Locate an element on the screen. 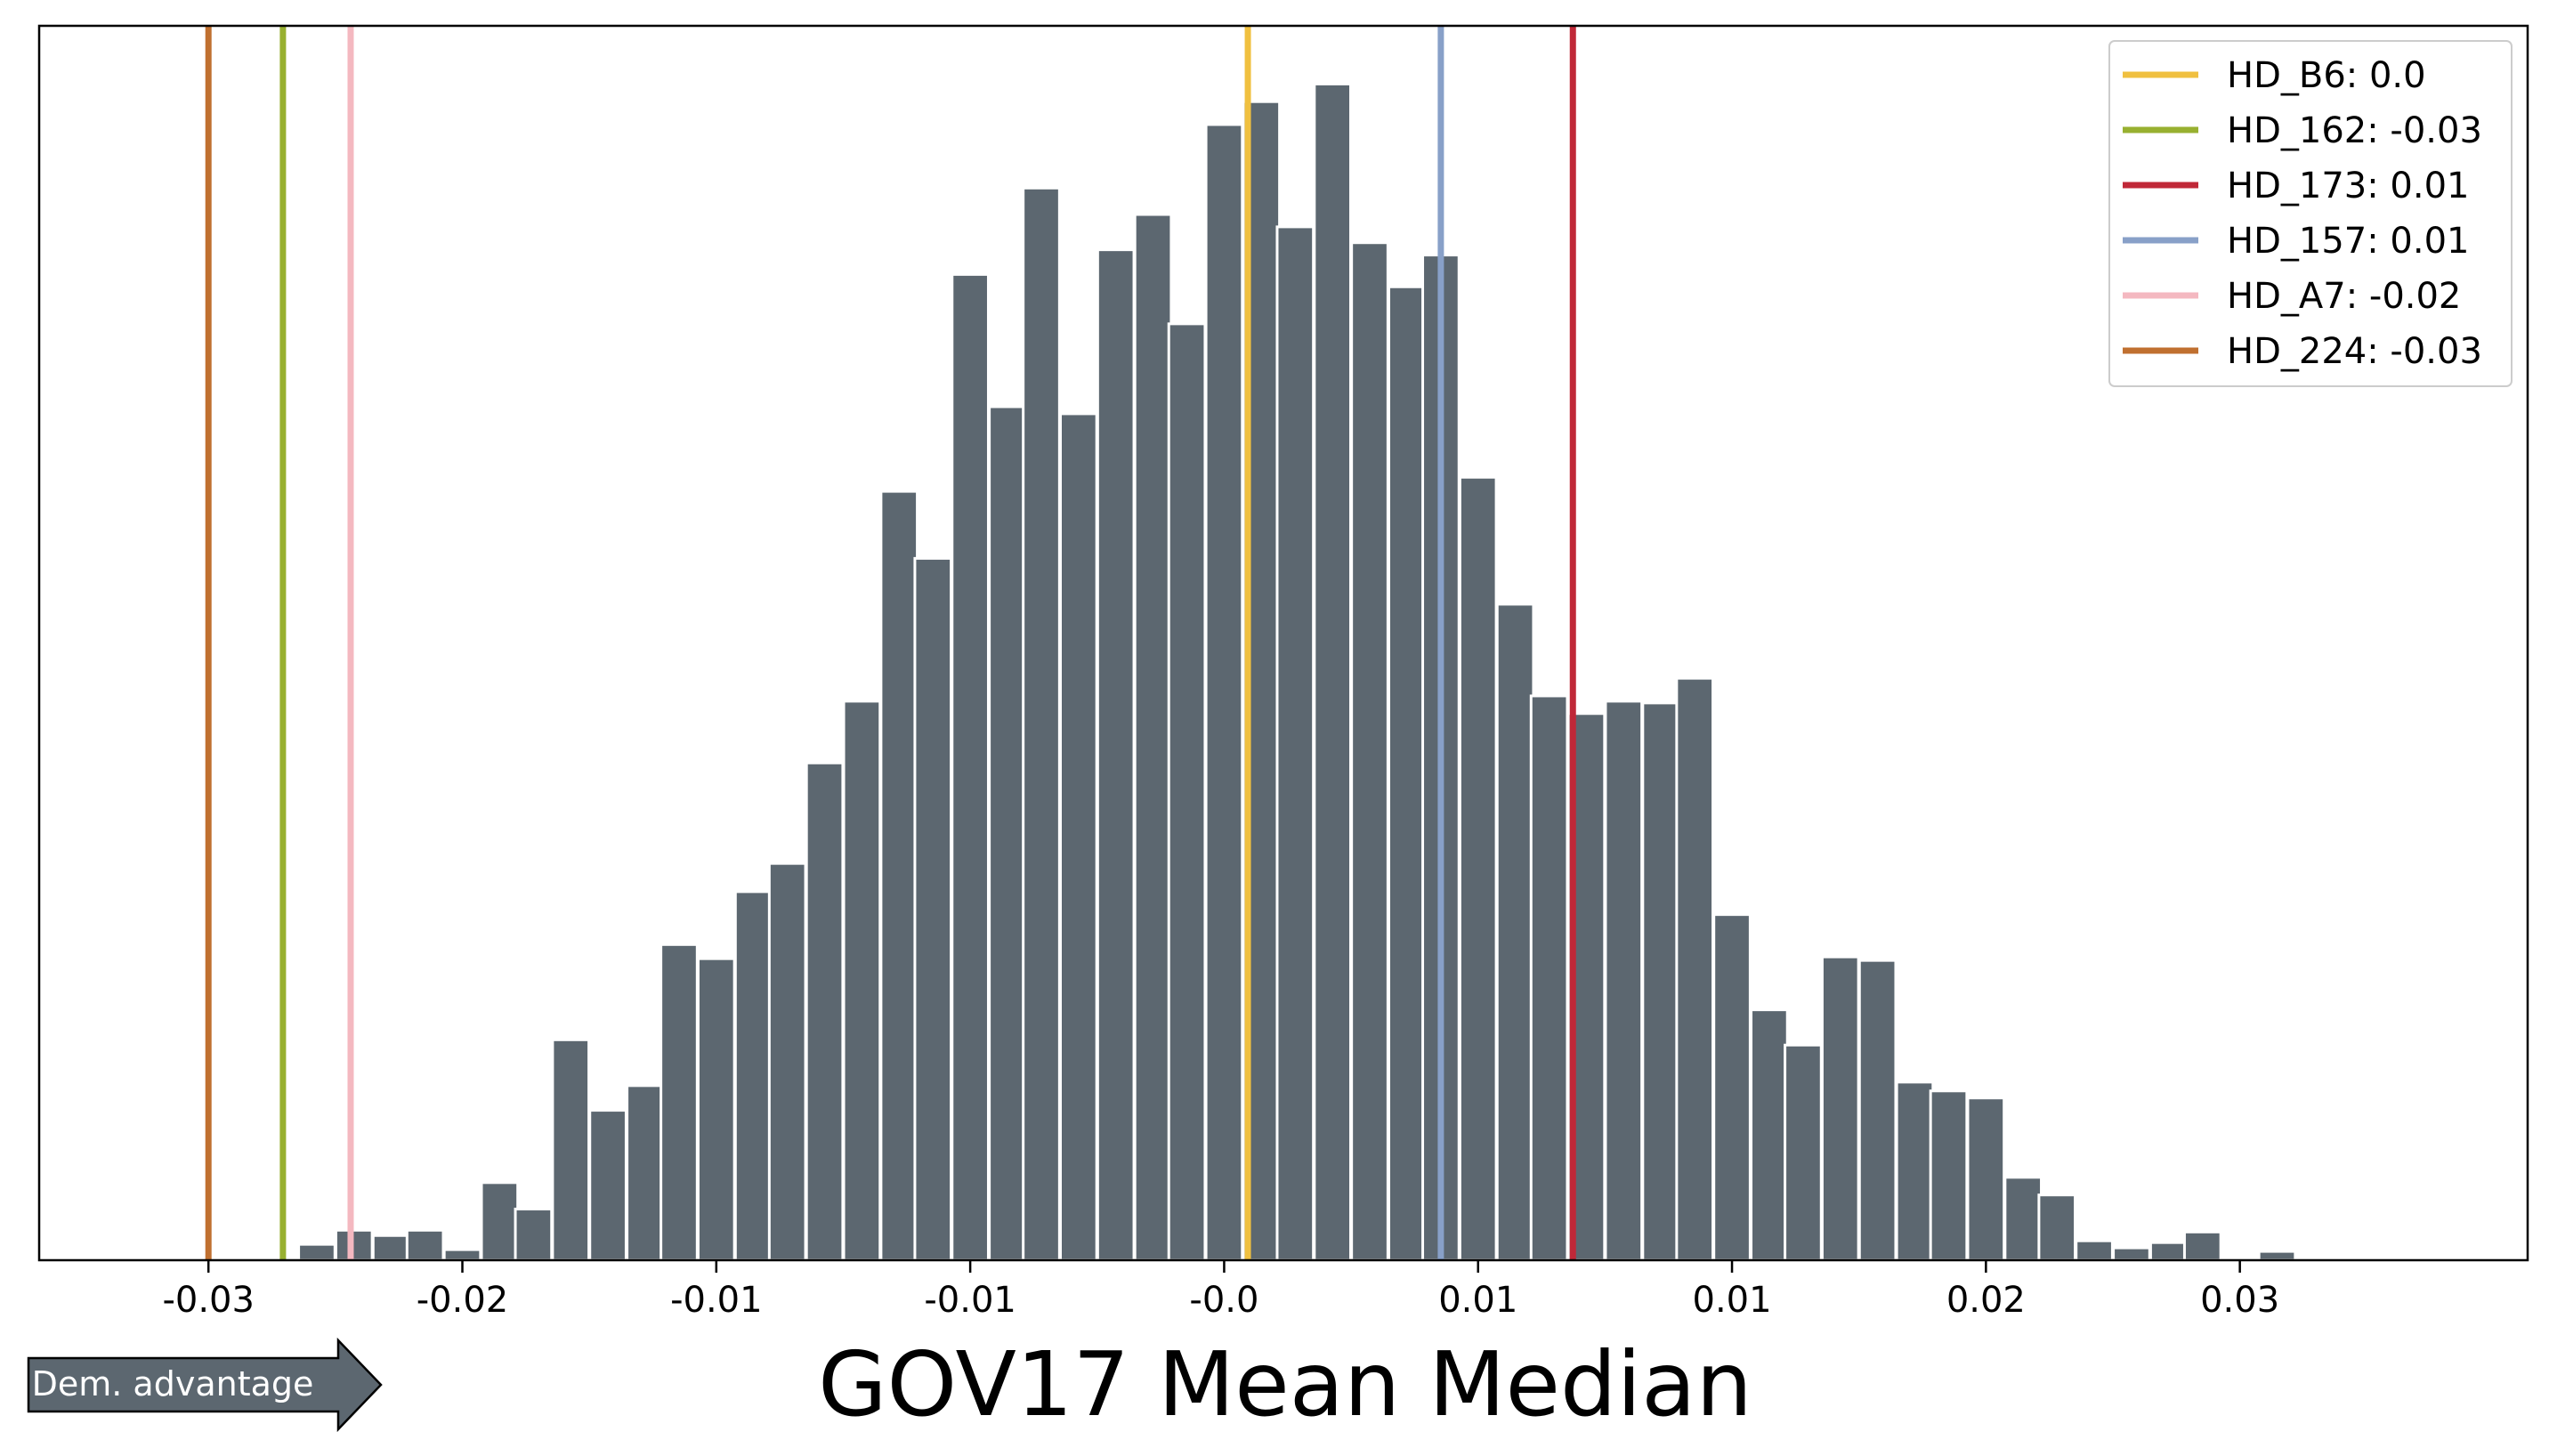  legend-box is located at coordinates (2311, 213).